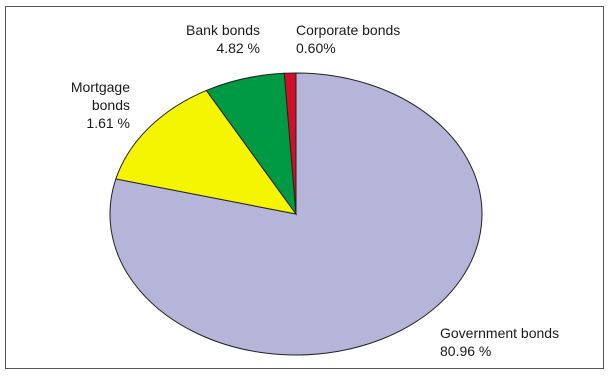 The width and height of the screenshot is (611, 376). I want to click on value-government-bonds: 80.96 %, so click(465, 351).